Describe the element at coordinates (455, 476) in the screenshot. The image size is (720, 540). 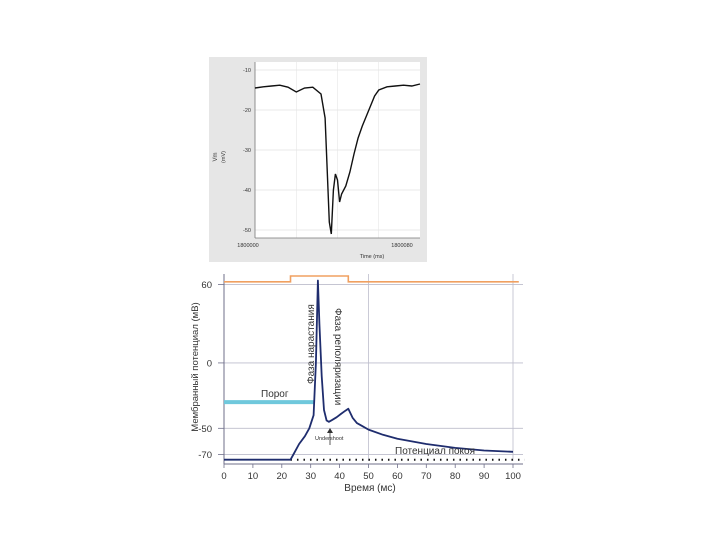
I see `bottom-x-tick-label: 80` at that location.